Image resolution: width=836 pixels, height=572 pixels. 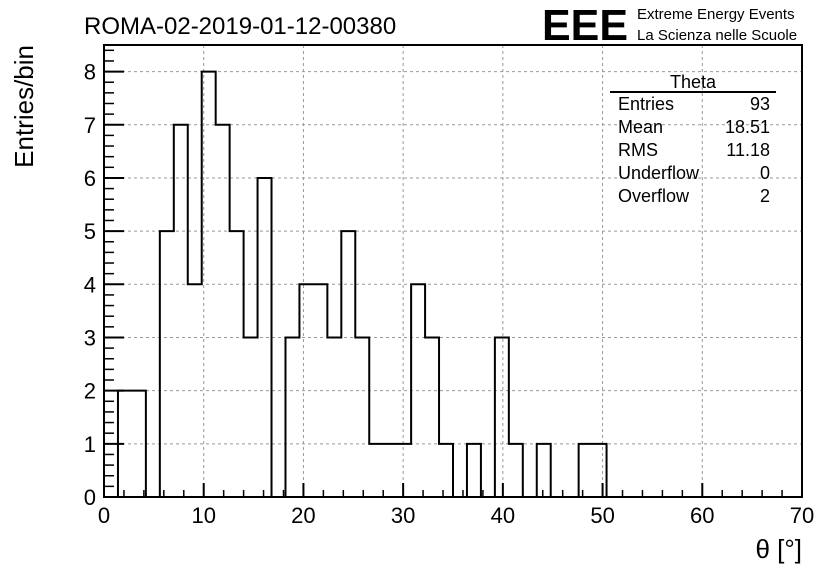 What do you see at coordinates (716, 14) in the screenshot?
I see `logo-line-1: Extreme Energy Events` at bounding box center [716, 14].